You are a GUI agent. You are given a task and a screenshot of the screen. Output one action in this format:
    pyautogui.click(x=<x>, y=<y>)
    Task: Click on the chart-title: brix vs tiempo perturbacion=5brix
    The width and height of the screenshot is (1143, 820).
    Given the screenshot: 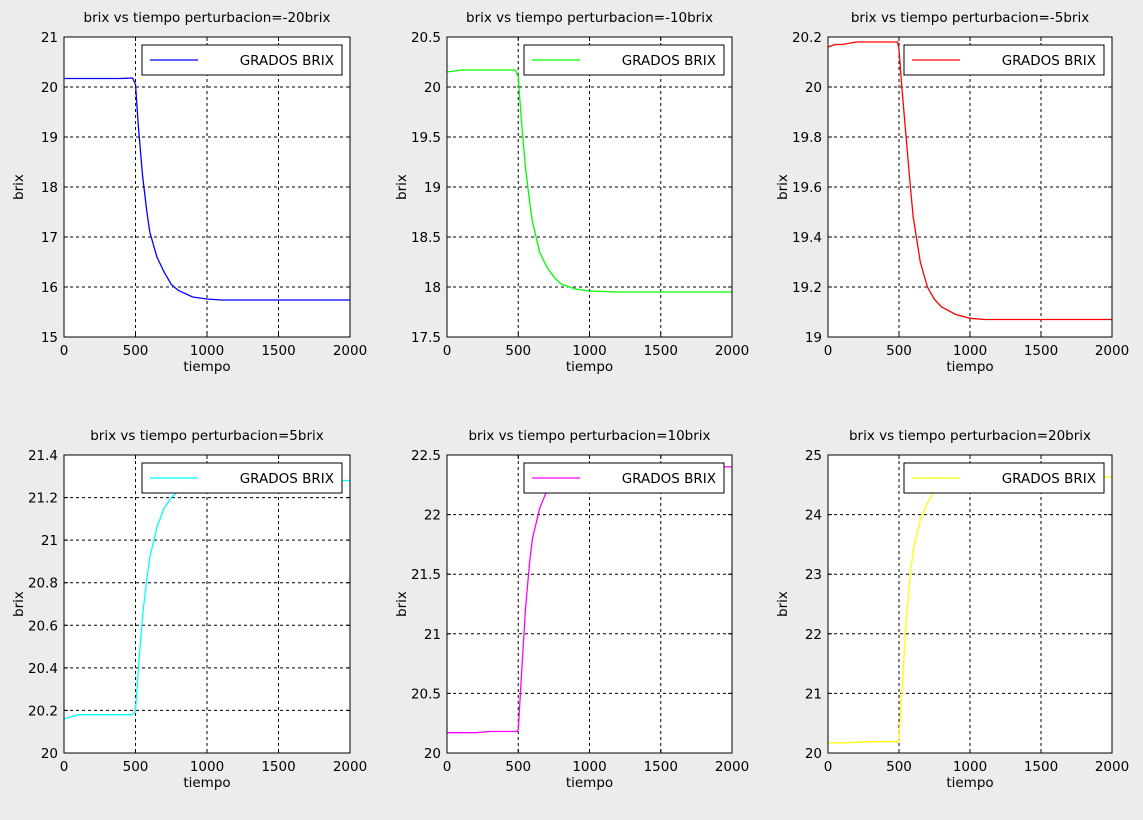 What is the action you would take?
    pyautogui.click(x=207, y=436)
    